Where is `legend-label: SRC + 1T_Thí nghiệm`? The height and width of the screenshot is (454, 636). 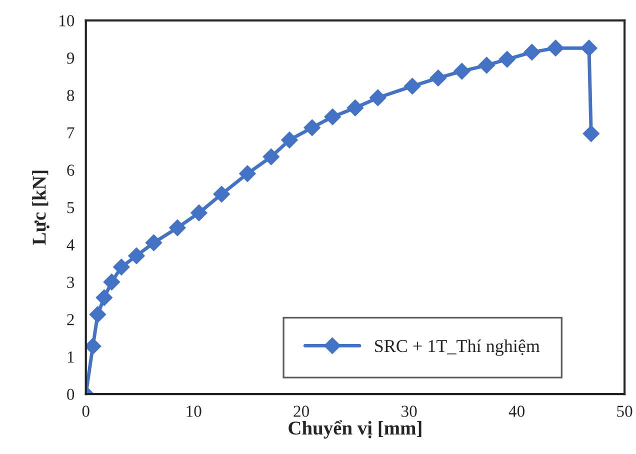 legend-label: SRC + 1T_Thí nghiệm is located at coordinates (457, 347).